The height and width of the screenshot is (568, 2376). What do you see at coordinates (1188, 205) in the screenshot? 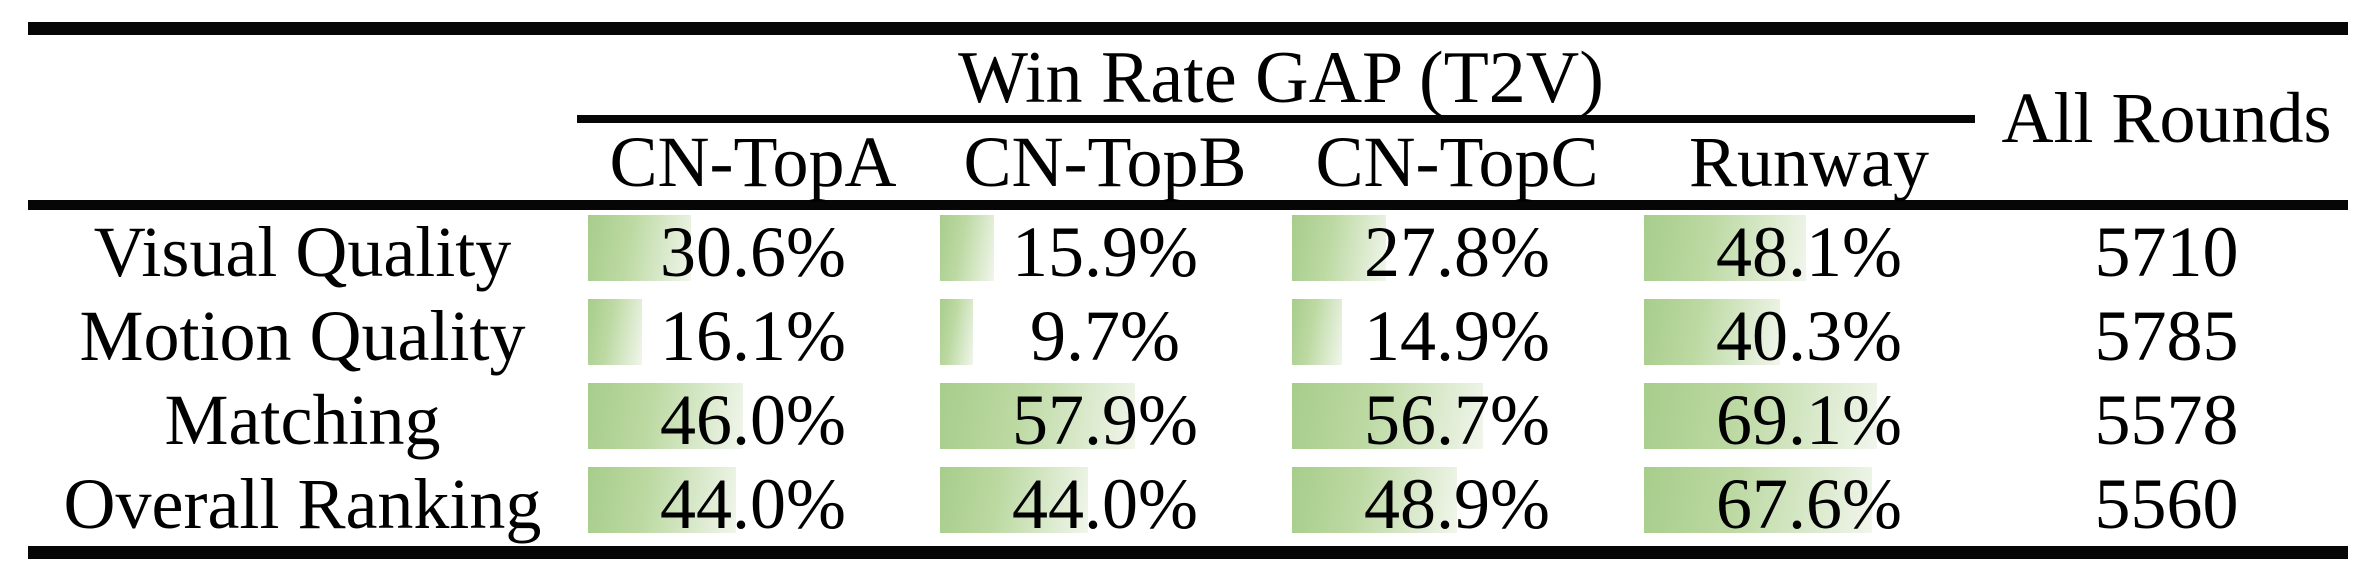
I see `header-rule` at bounding box center [1188, 205].